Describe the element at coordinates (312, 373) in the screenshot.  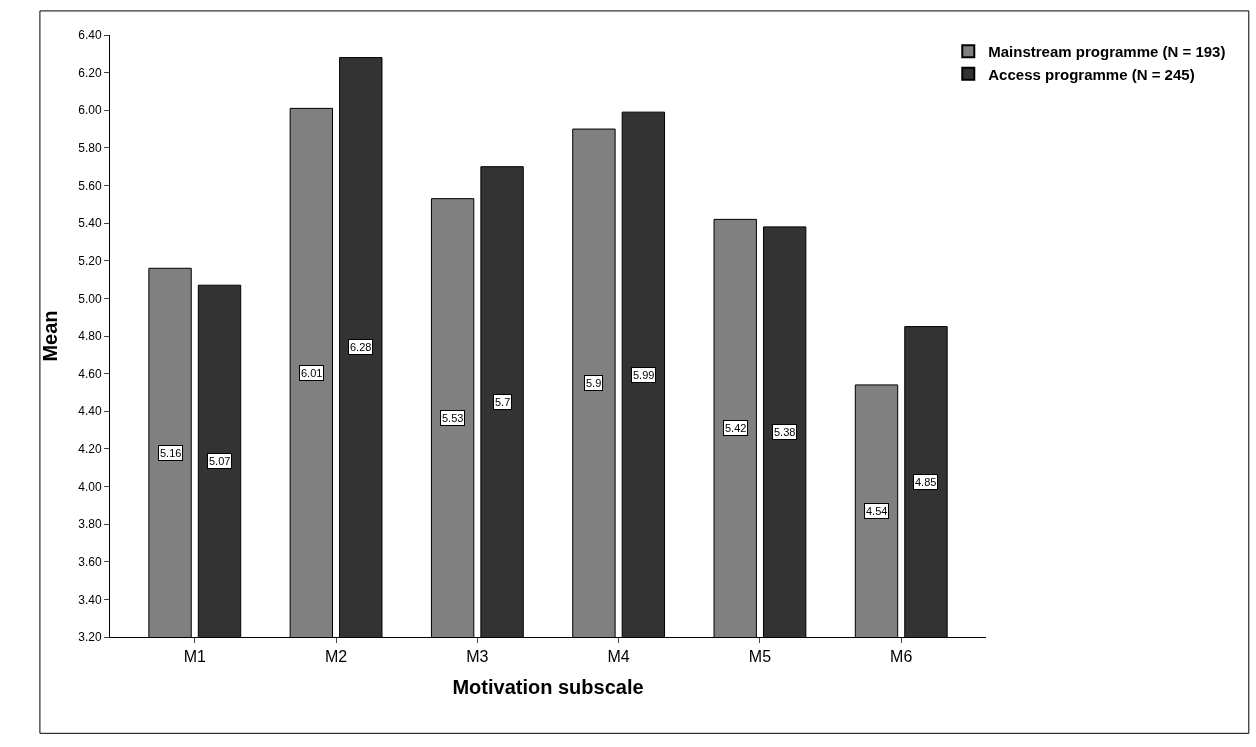
I see `data-label: 6.01` at that location.